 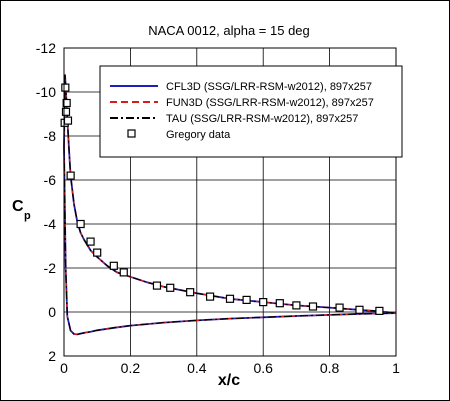 I want to click on y-tick-label: 0, so click(x=52, y=312).